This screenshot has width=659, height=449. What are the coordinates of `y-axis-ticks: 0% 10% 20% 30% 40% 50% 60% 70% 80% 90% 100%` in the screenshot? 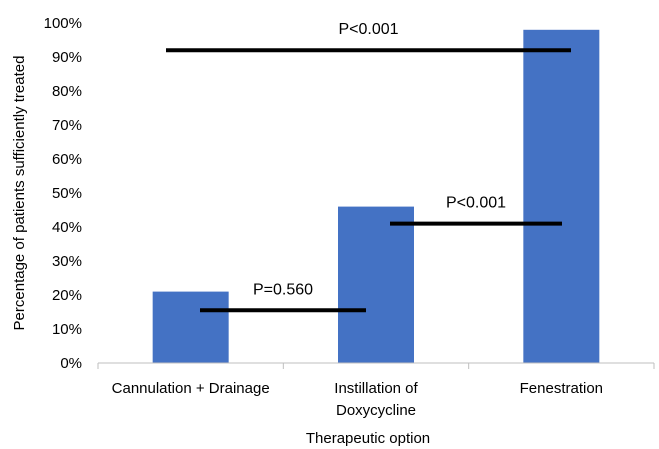 It's located at (63, 193).